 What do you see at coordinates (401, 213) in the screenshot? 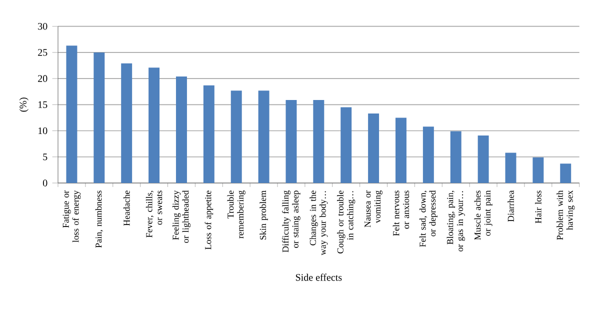
I see `x-tick-label: Felt nervous or anxious` at bounding box center [401, 213].